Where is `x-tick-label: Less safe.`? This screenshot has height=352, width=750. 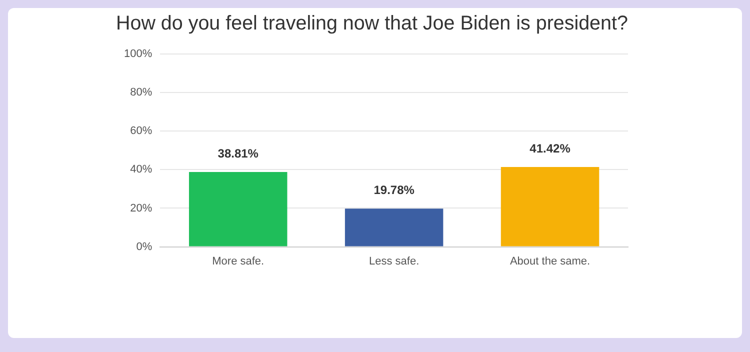 x-tick-label: Less safe. is located at coordinates (394, 261).